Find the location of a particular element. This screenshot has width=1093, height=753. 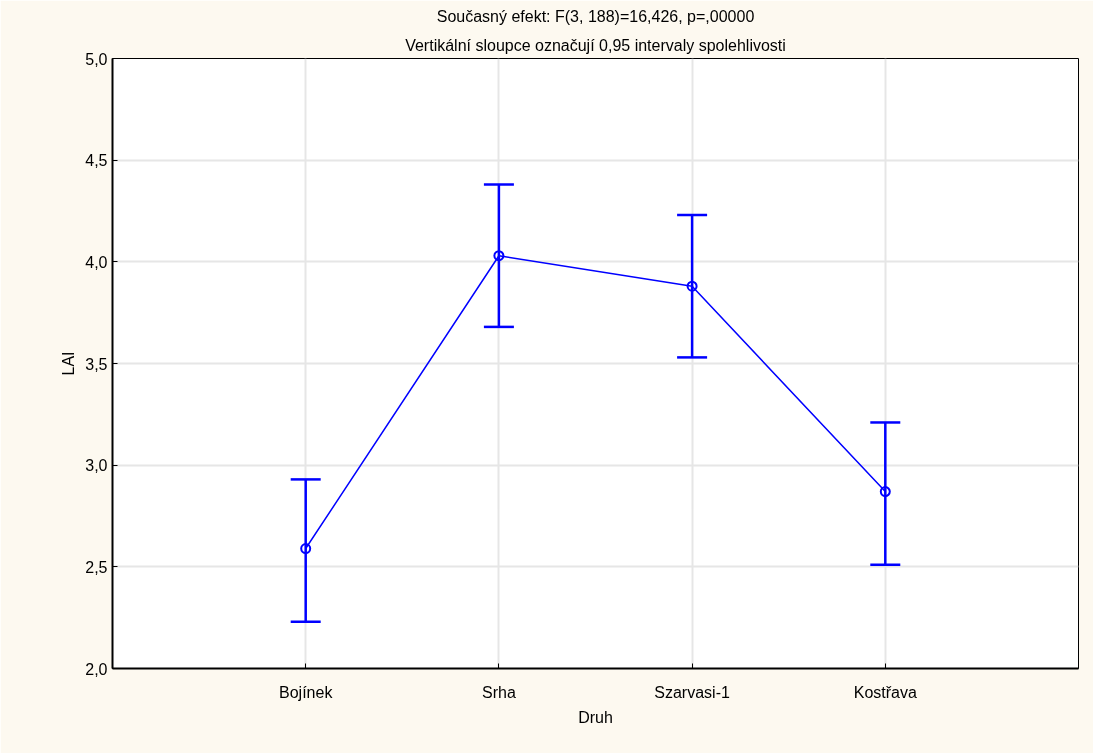

y-tick-label: 3,5 is located at coordinates (96, 364).